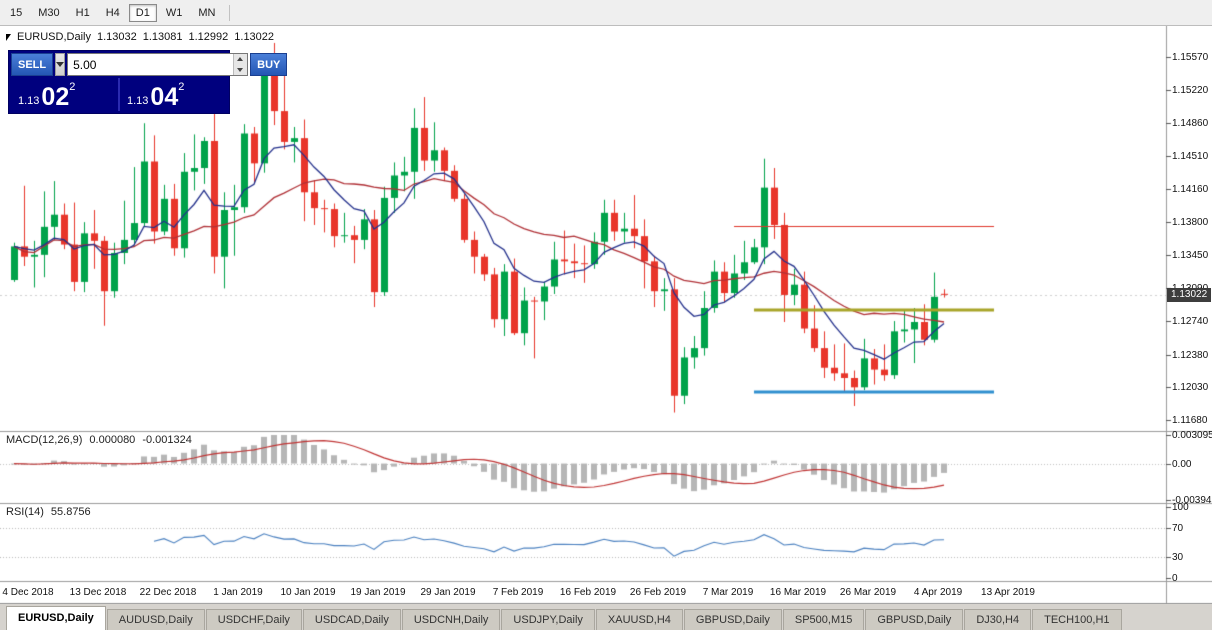 The width and height of the screenshot is (1212, 630). What do you see at coordinates (732, 619) in the screenshot?
I see `chart-tab-gbpusd-daily: GBPUSD,Daily` at bounding box center [732, 619].